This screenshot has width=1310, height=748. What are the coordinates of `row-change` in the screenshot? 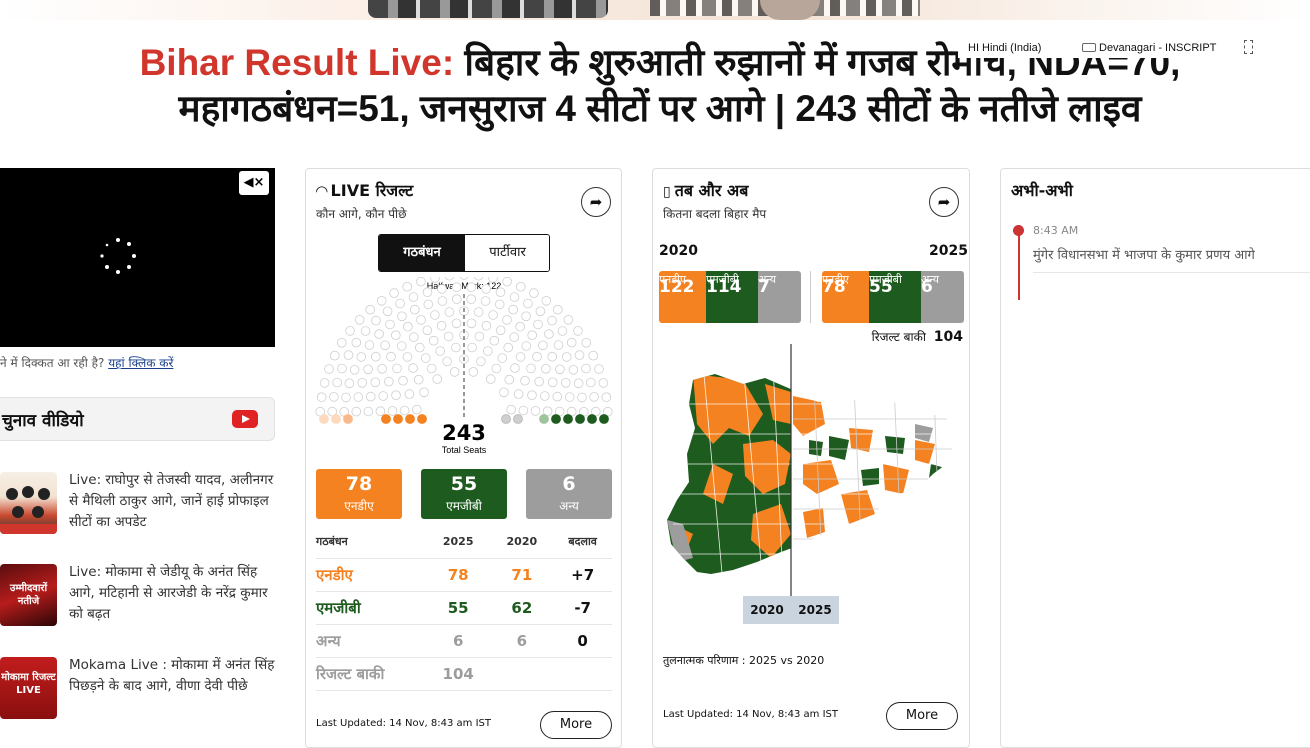 It's located at (582, 674).